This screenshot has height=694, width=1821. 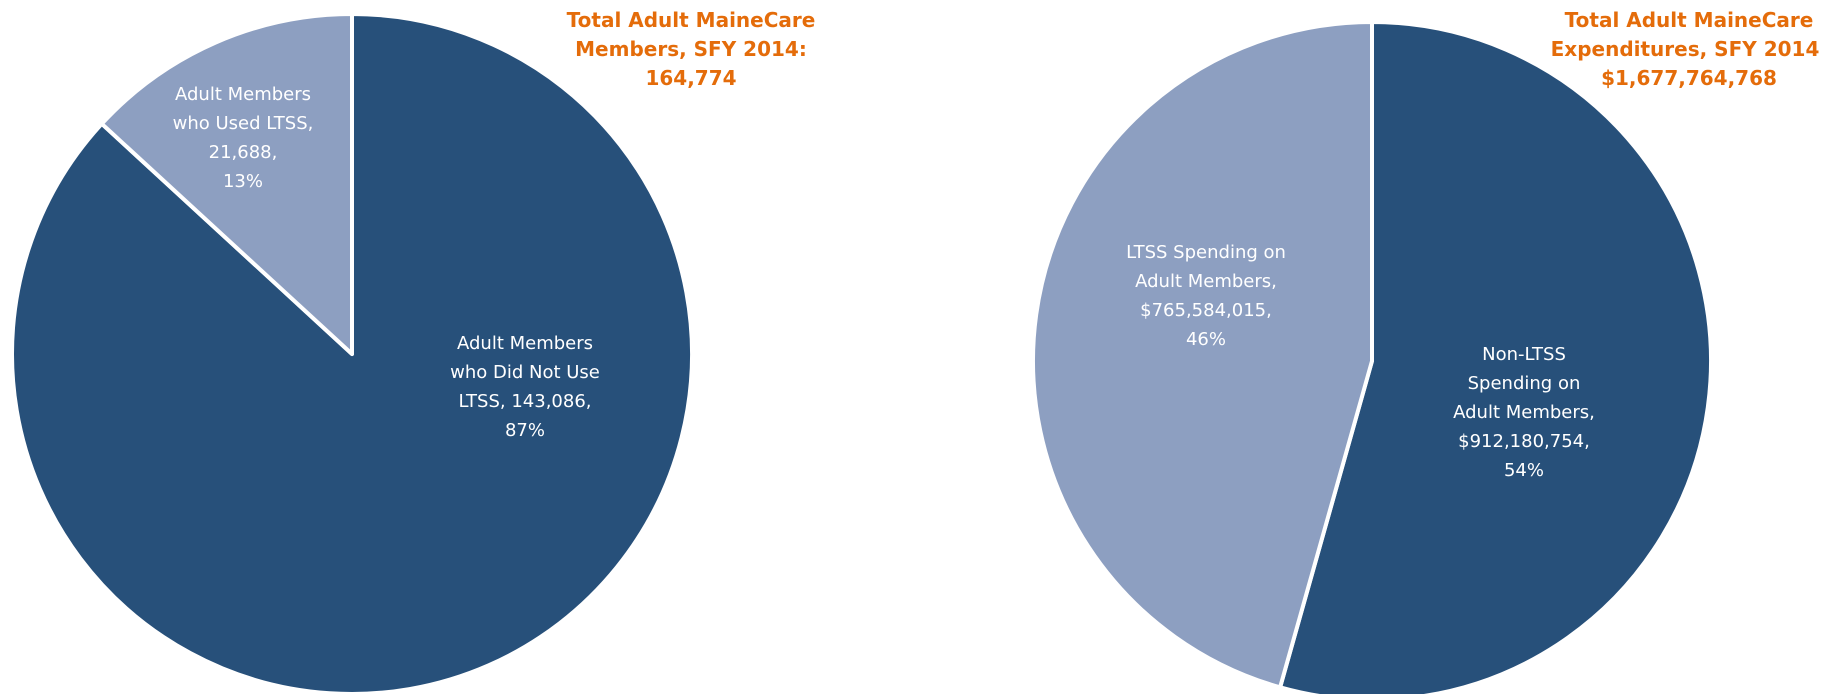 What do you see at coordinates (243, 152) in the screenshot?
I see `slice-label-line: 21,688,` at bounding box center [243, 152].